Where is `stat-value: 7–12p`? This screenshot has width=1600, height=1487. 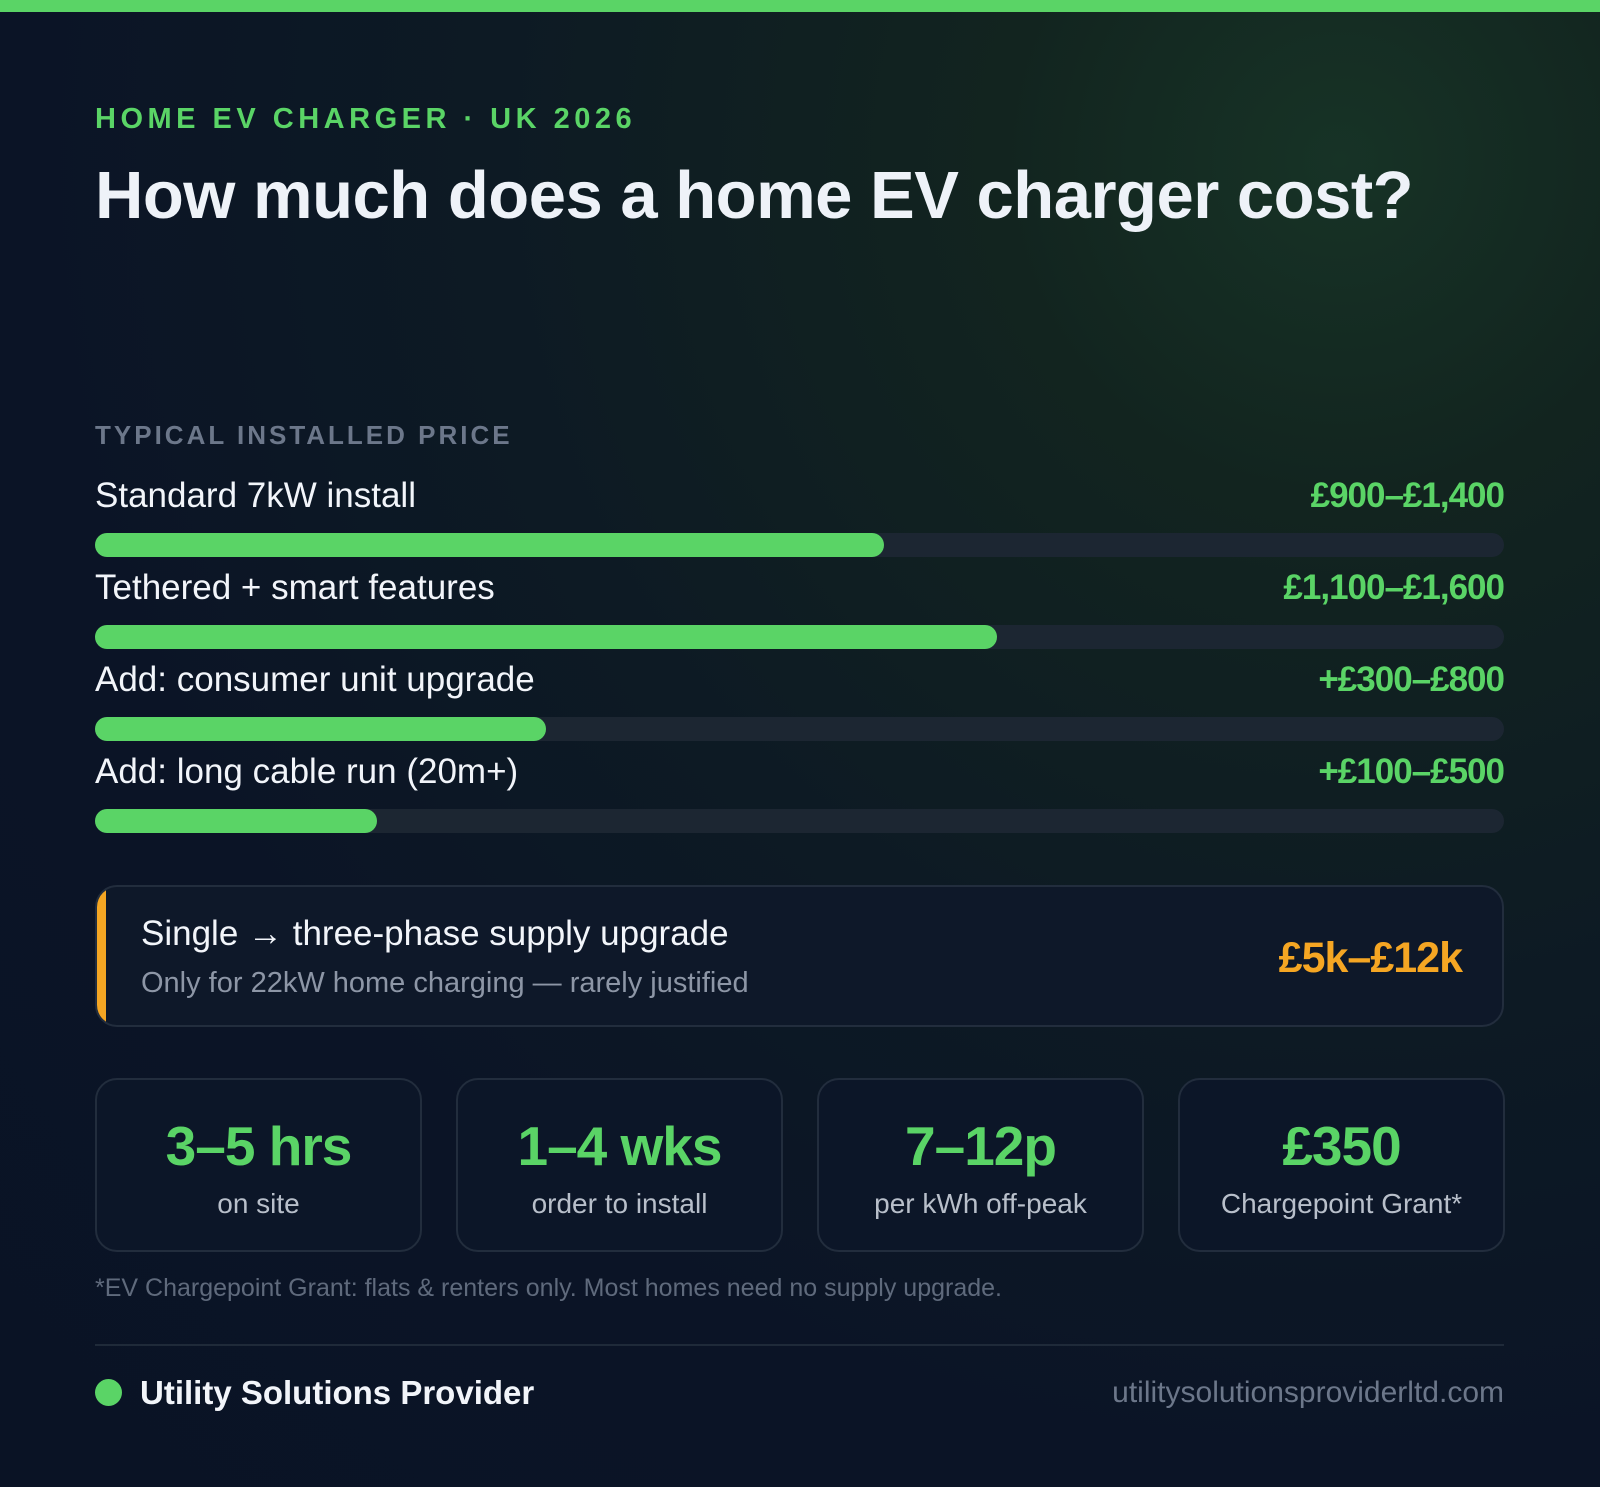
stat-value: 7–12p is located at coordinates (981, 1146).